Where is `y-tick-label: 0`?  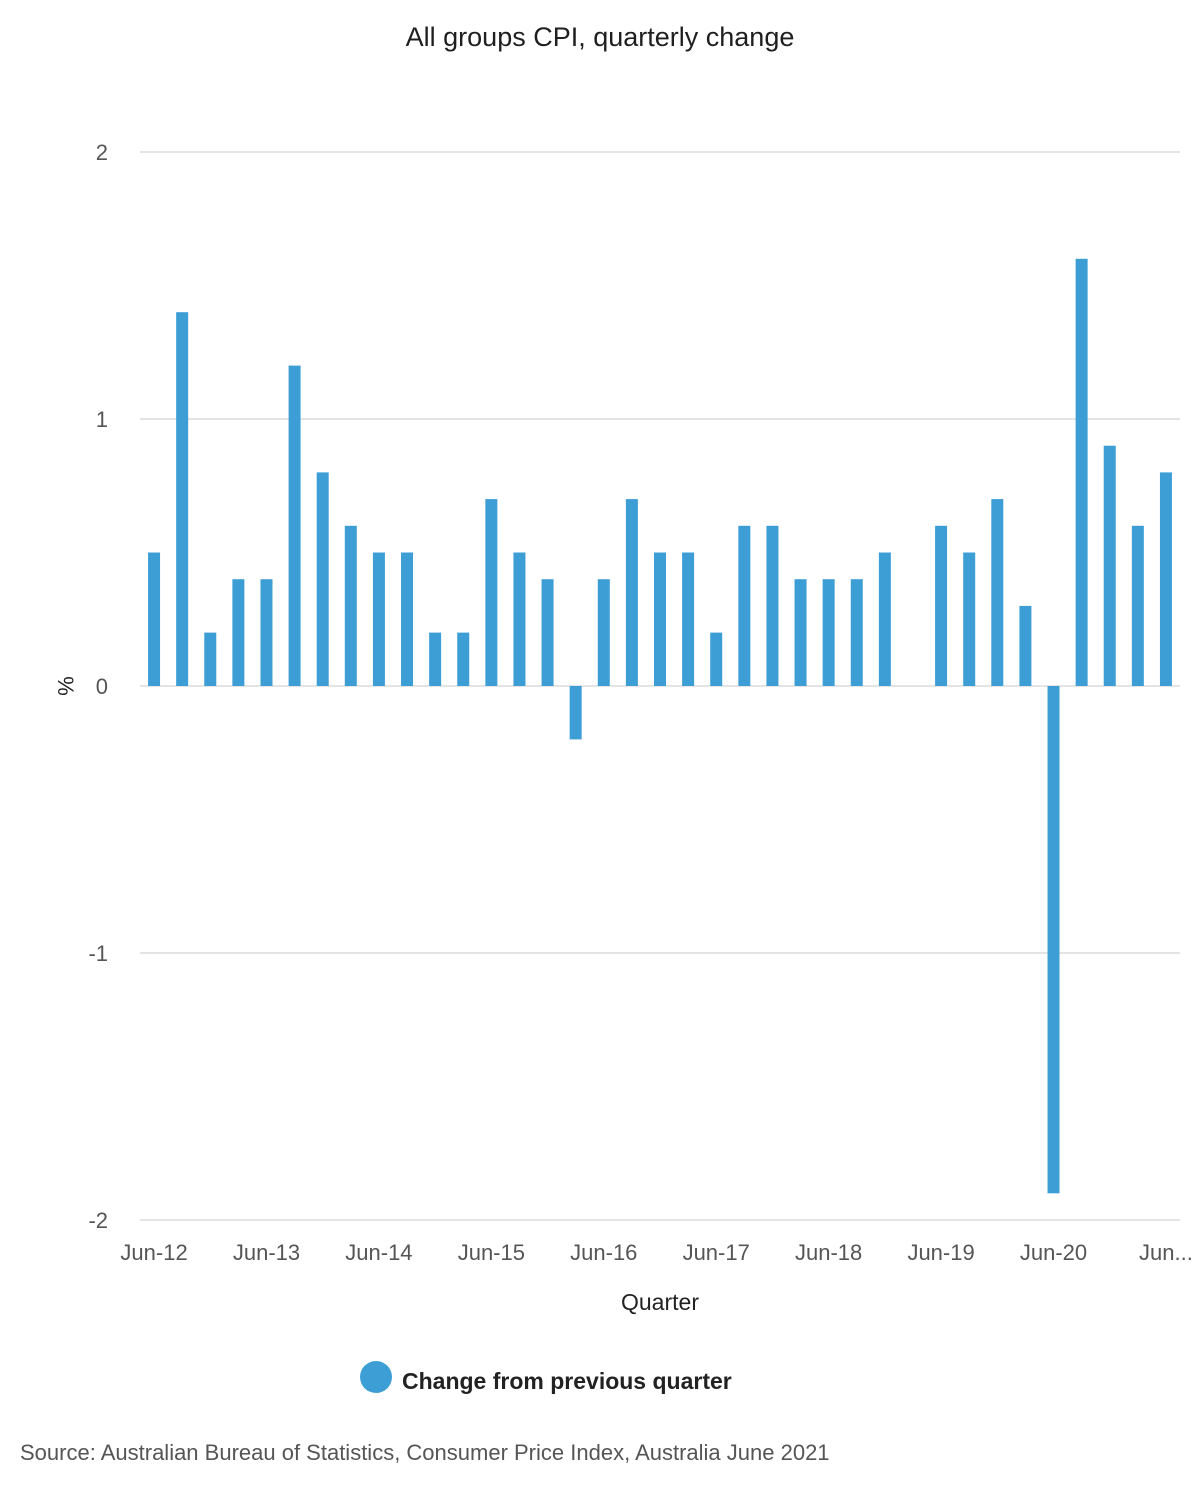
y-tick-label: 0 is located at coordinates (102, 686).